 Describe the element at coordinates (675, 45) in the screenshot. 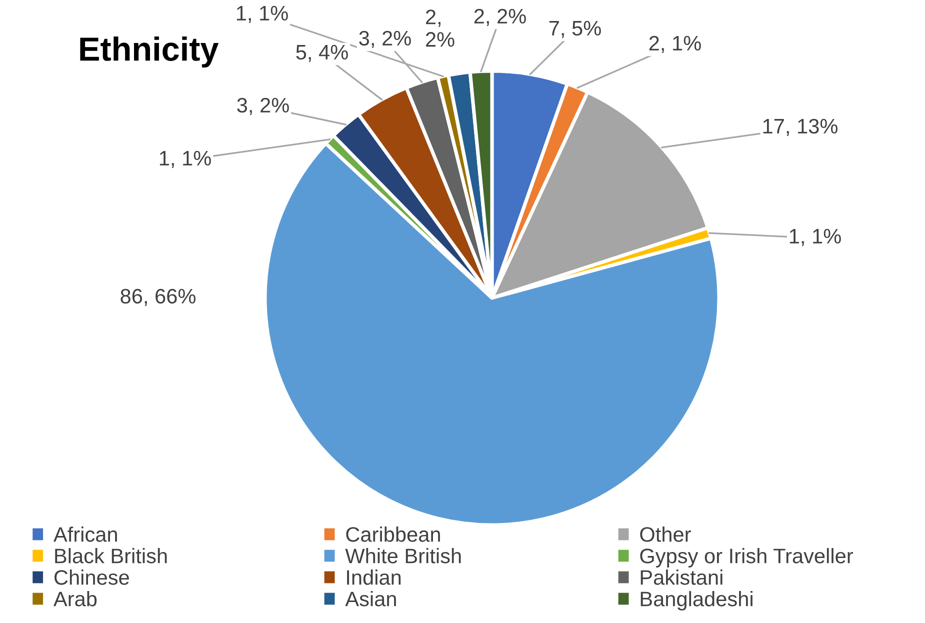

I see `data-label: 2, 1%` at that location.